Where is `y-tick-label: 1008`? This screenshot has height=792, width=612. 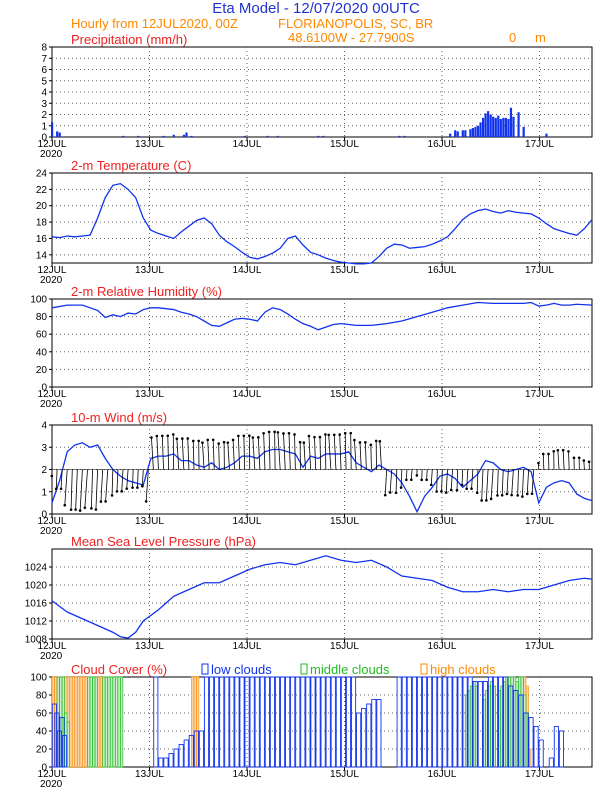
y-tick-label: 1008 is located at coordinates (36, 640).